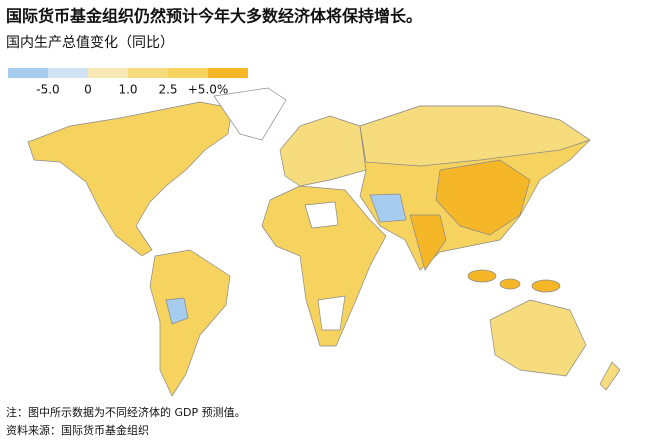 This screenshot has height=445, width=658. I want to click on iran, so click(388, 208).